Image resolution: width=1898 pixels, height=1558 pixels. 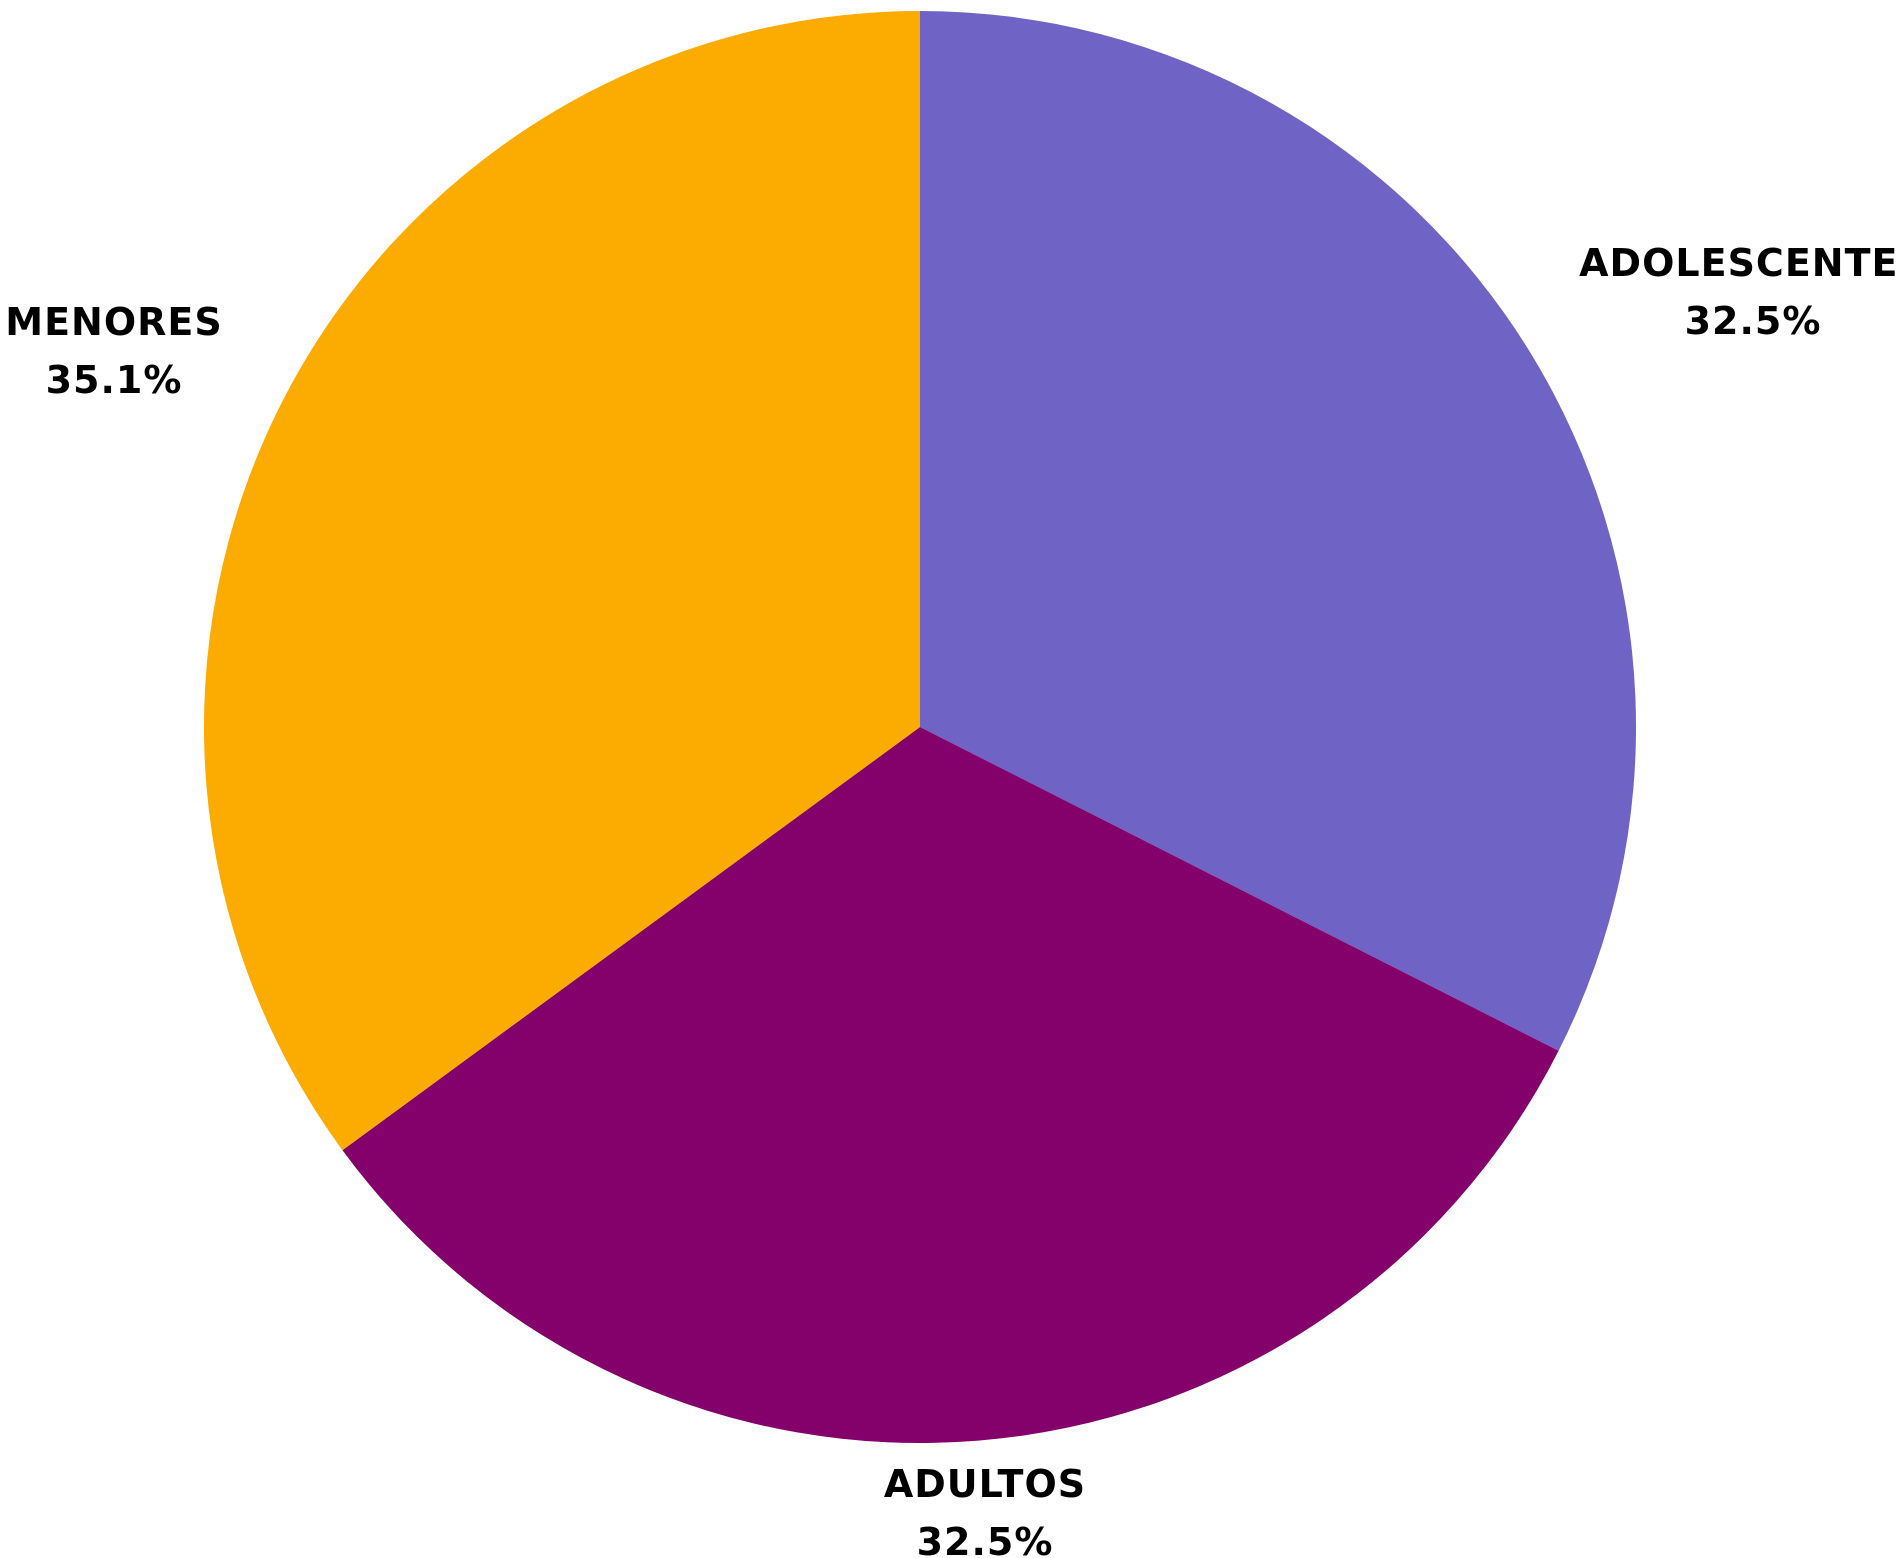 I want to click on slice-label-menores: MENORES, so click(x=113, y=322).